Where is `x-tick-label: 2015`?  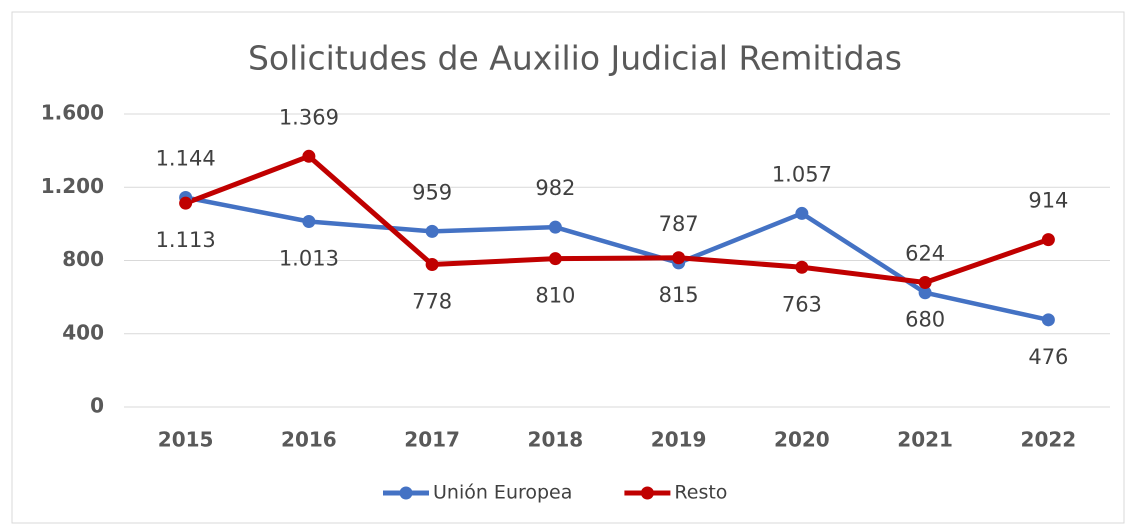 x-tick-label: 2015 is located at coordinates (186, 440).